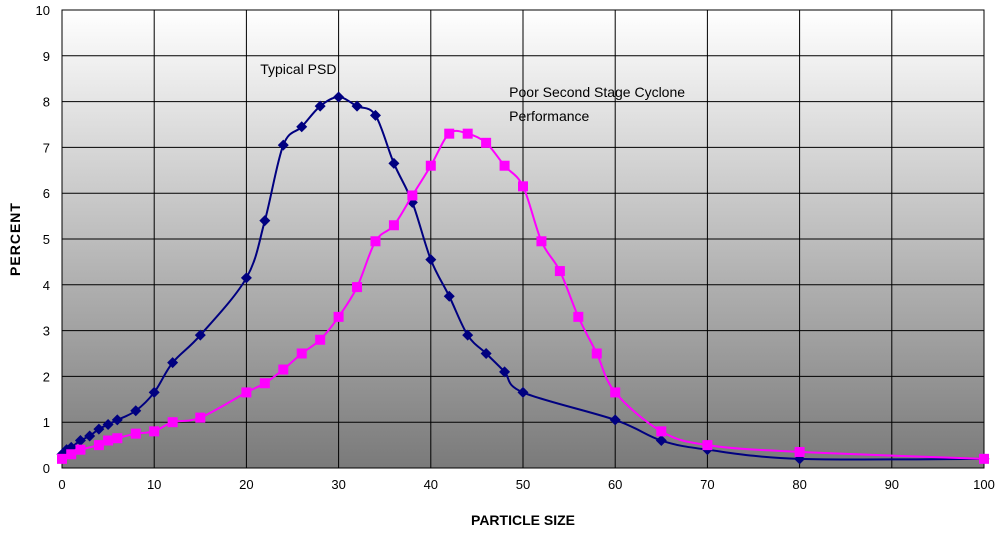  I want to click on x-tick-label: 10, so click(154, 484).